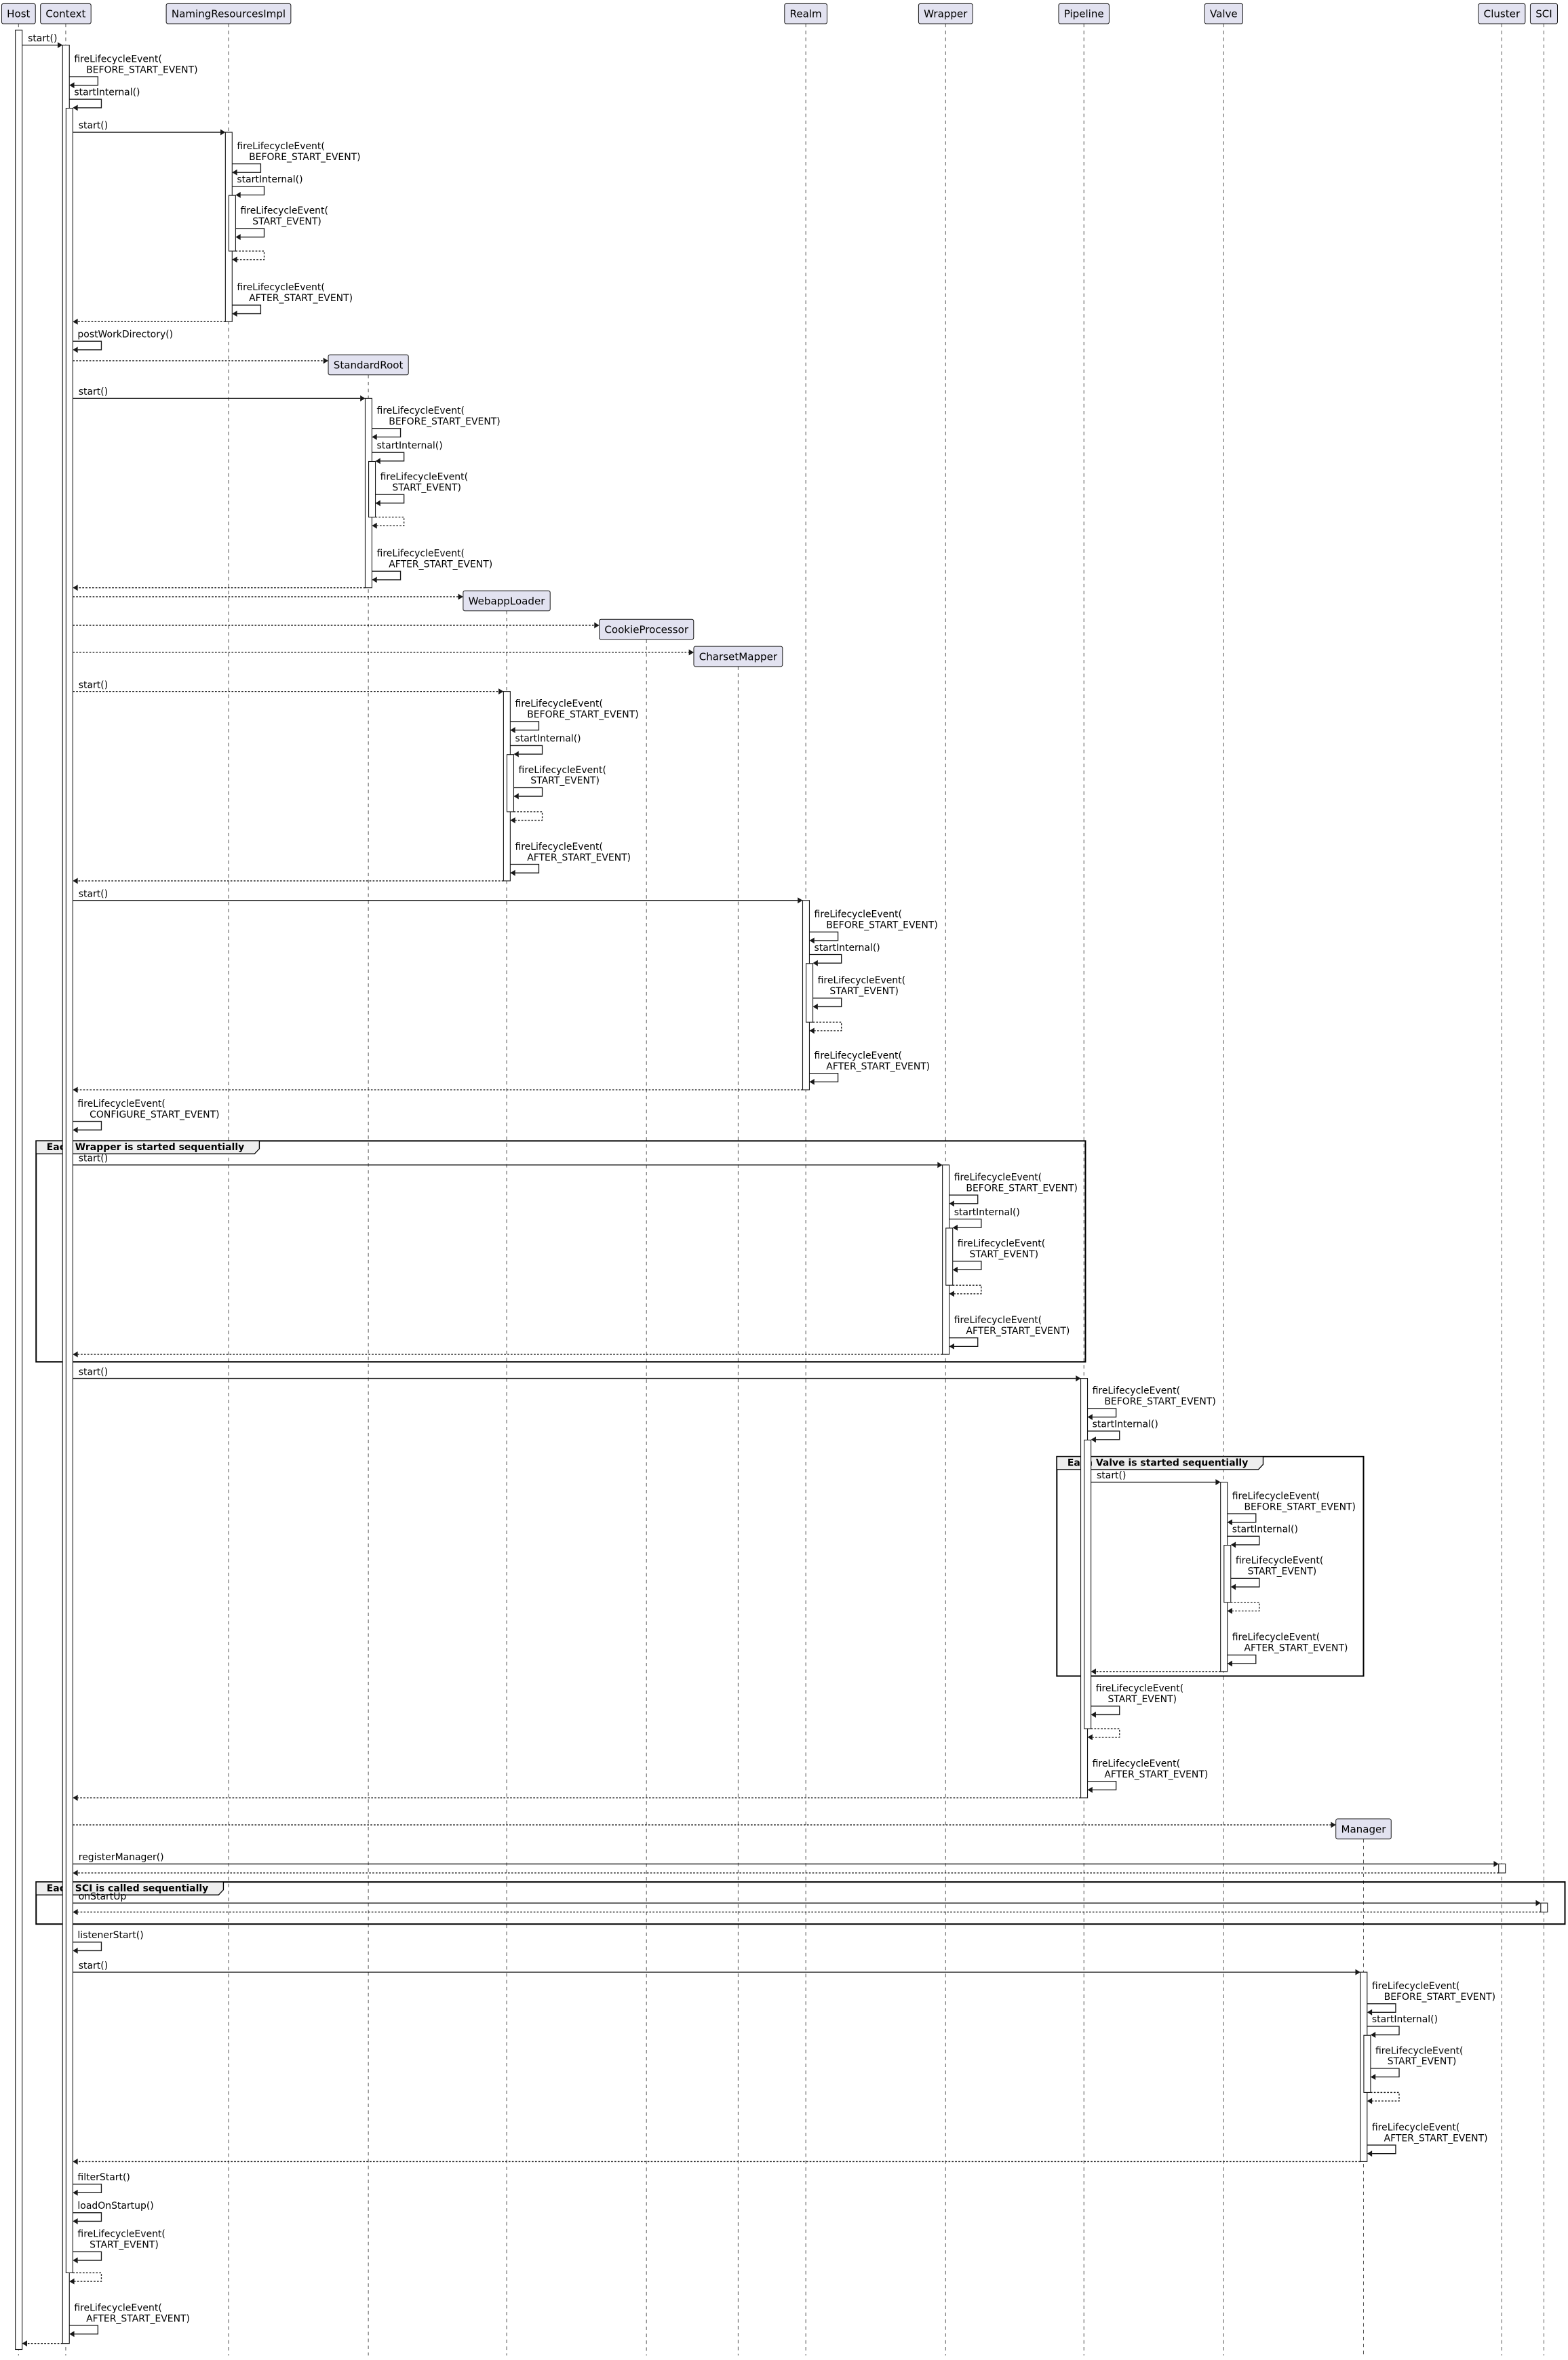  What do you see at coordinates (1223, 13) in the screenshot?
I see `participant-valve: Valve` at bounding box center [1223, 13].